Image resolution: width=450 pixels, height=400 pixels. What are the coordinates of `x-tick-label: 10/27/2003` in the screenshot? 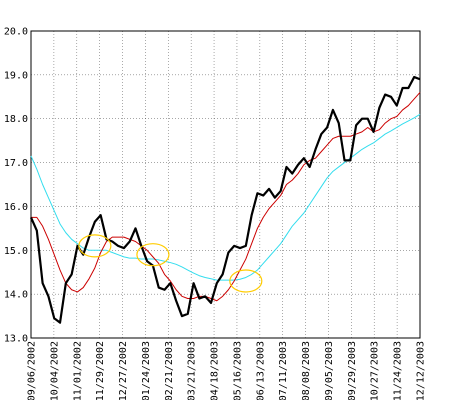 It's located at (375, 370).